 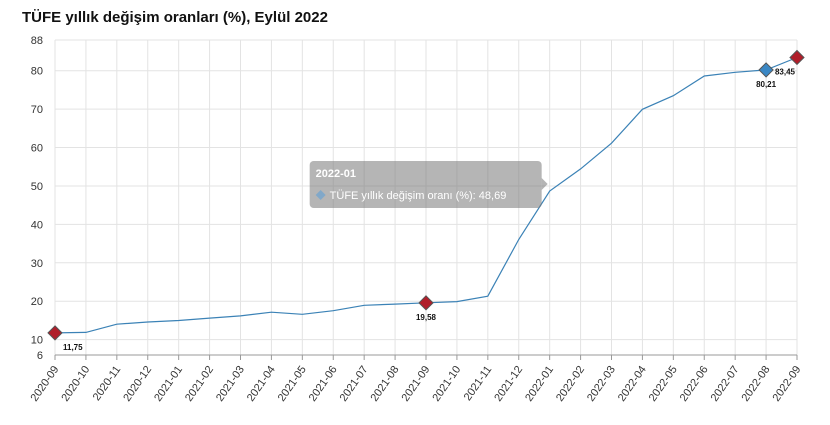 What do you see at coordinates (44, 384) in the screenshot?
I see `x-tick-label: 2020-09` at bounding box center [44, 384].